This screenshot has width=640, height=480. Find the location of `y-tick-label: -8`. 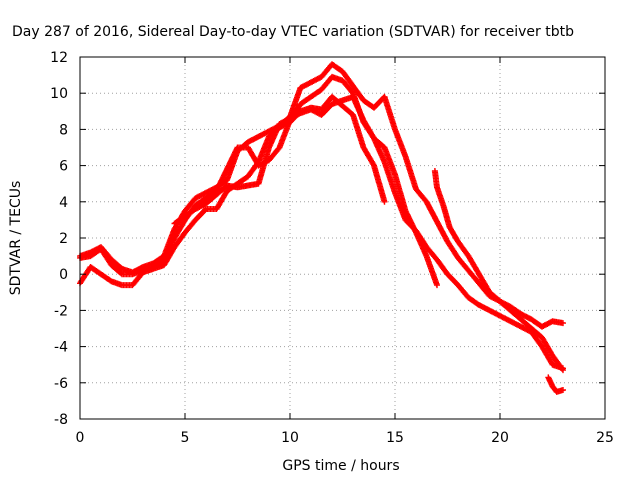

y-tick-label: -8 is located at coordinates (61, 420).